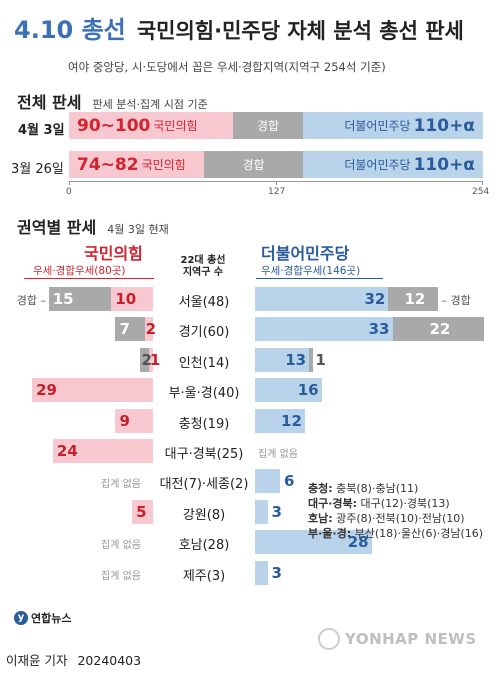  What do you see at coordinates (329, 639) in the screenshot?
I see `watermark-icon` at bounding box center [329, 639].